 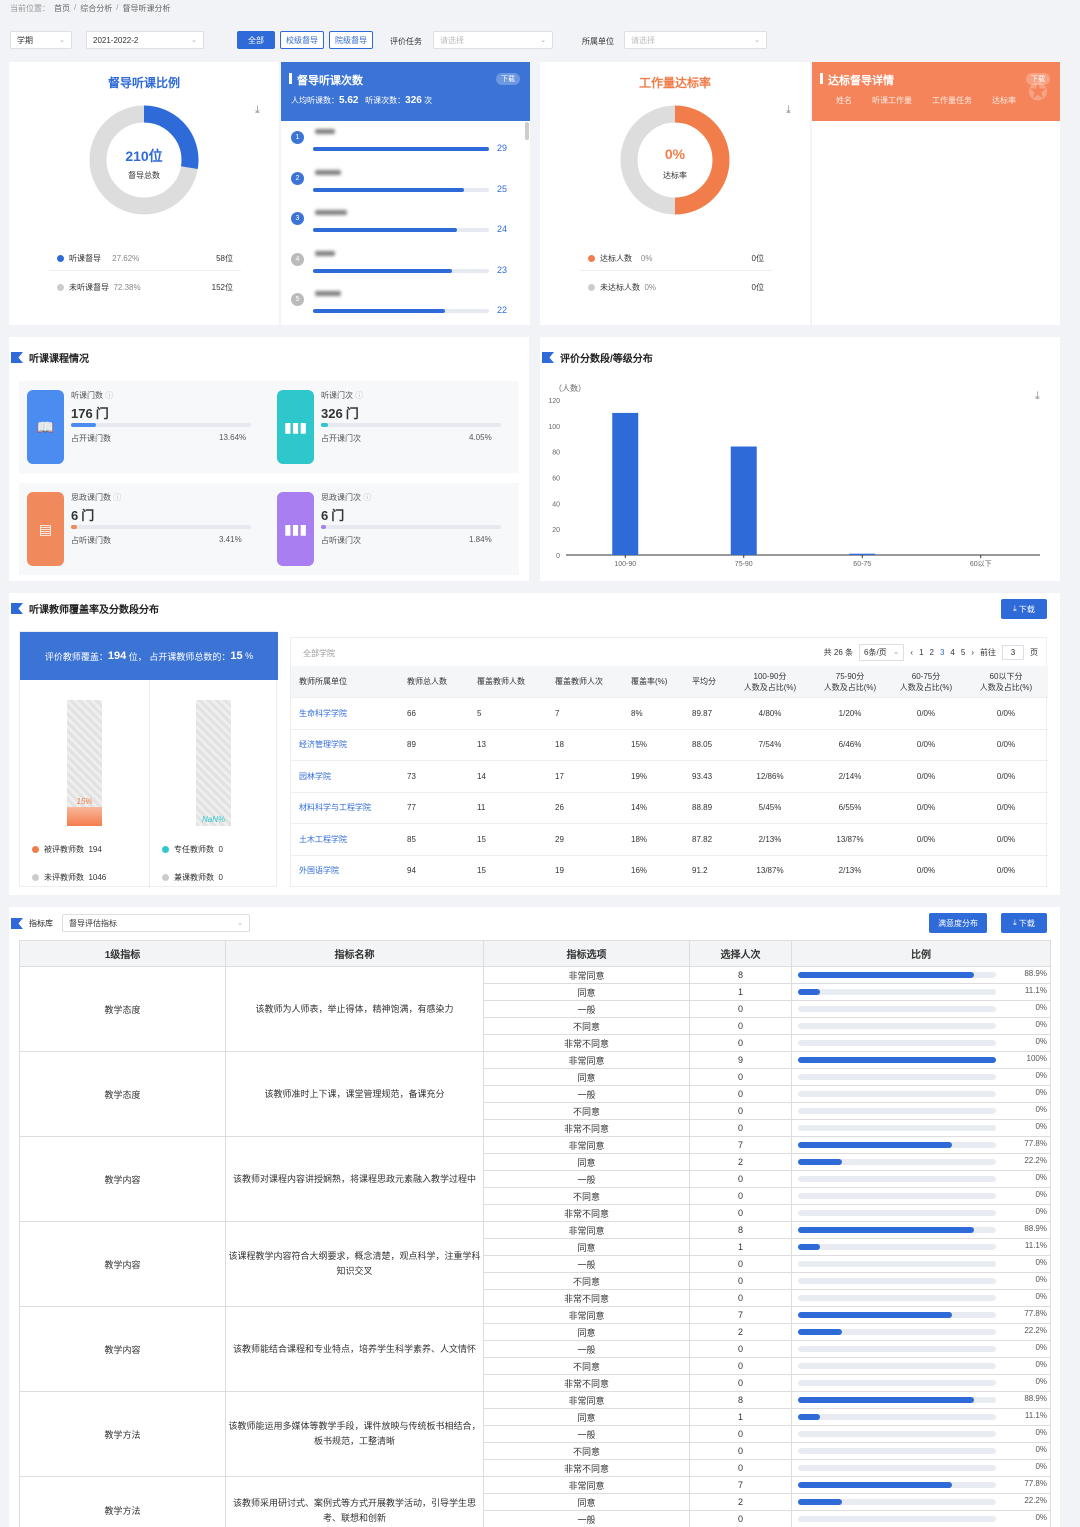 What do you see at coordinates (706, 808) in the screenshot?
I see `table-cell: 88.89` at bounding box center [706, 808].